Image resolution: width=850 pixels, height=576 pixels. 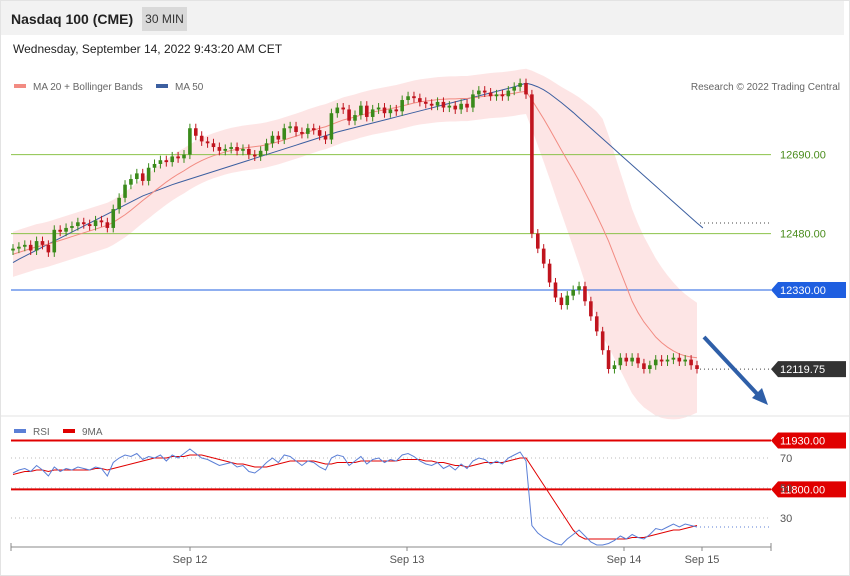 What do you see at coordinates (803, 235) in the screenshot?
I see `level-label: 12480.00` at bounding box center [803, 235].